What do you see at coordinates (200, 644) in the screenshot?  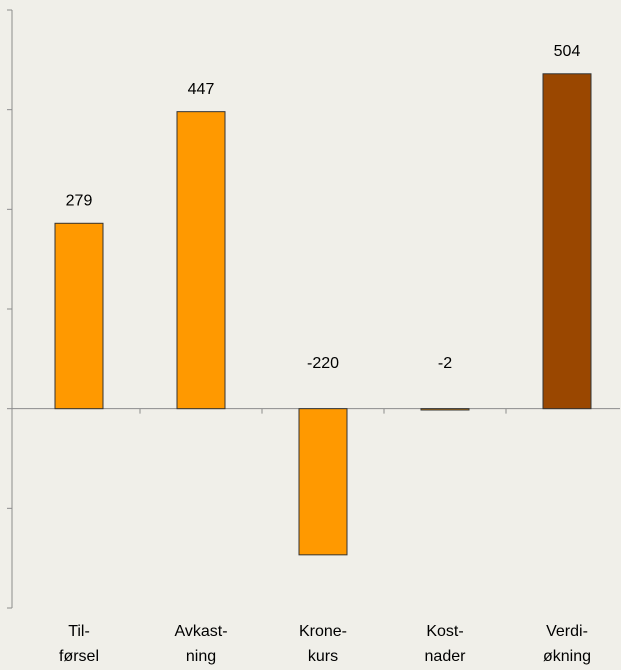 I see `x-tick-label: Avkast-ning` at bounding box center [200, 644].